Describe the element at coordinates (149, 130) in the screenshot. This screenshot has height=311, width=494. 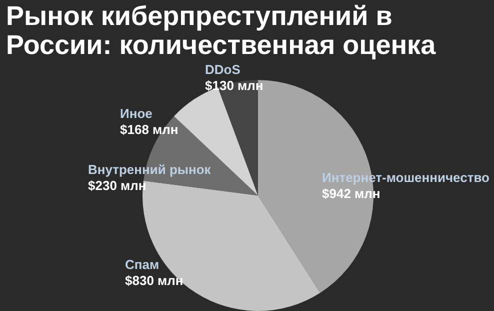
I see `data-label: $168 млн` at that location.